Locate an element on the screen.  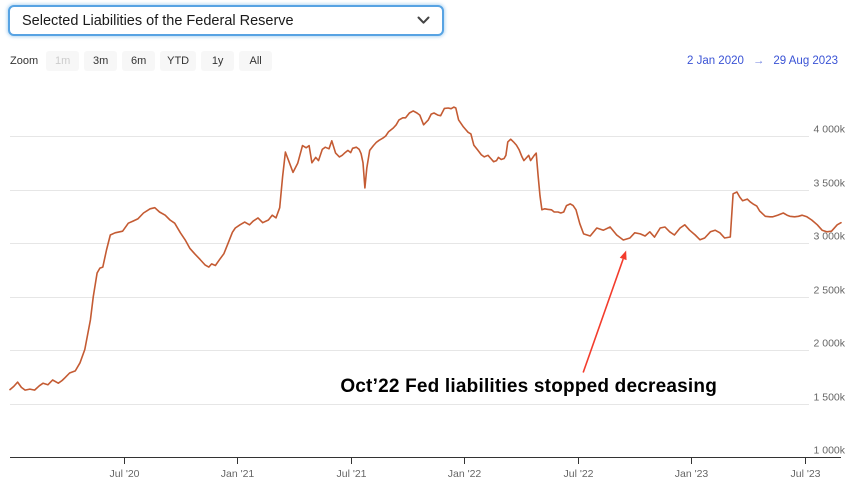
zoom-button-6m: 6m is located at coordinates (139, 60).